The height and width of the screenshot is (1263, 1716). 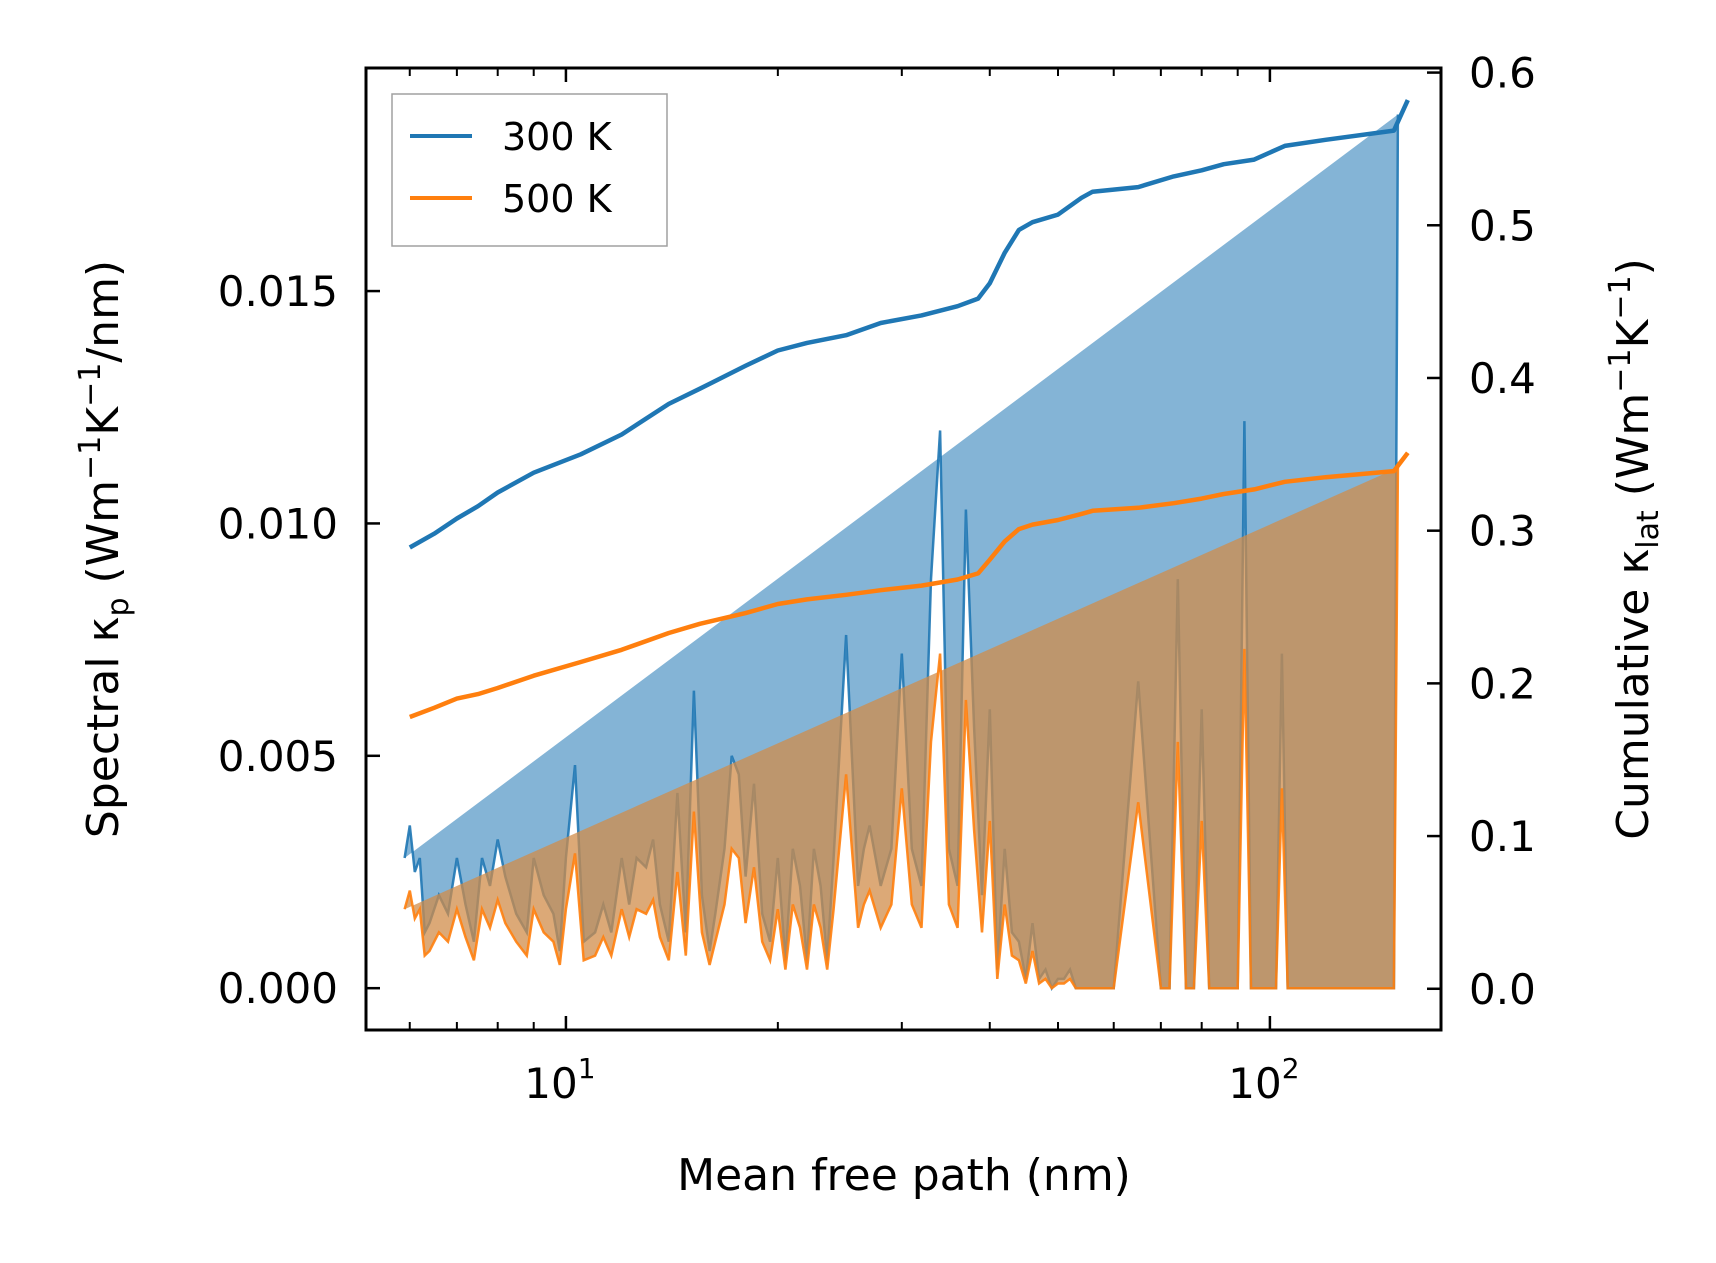 What do you see at coordinates (557, 137) in the screenshot?
I see `legend-label-300k: 300 K` at bounding box center [557, 137].